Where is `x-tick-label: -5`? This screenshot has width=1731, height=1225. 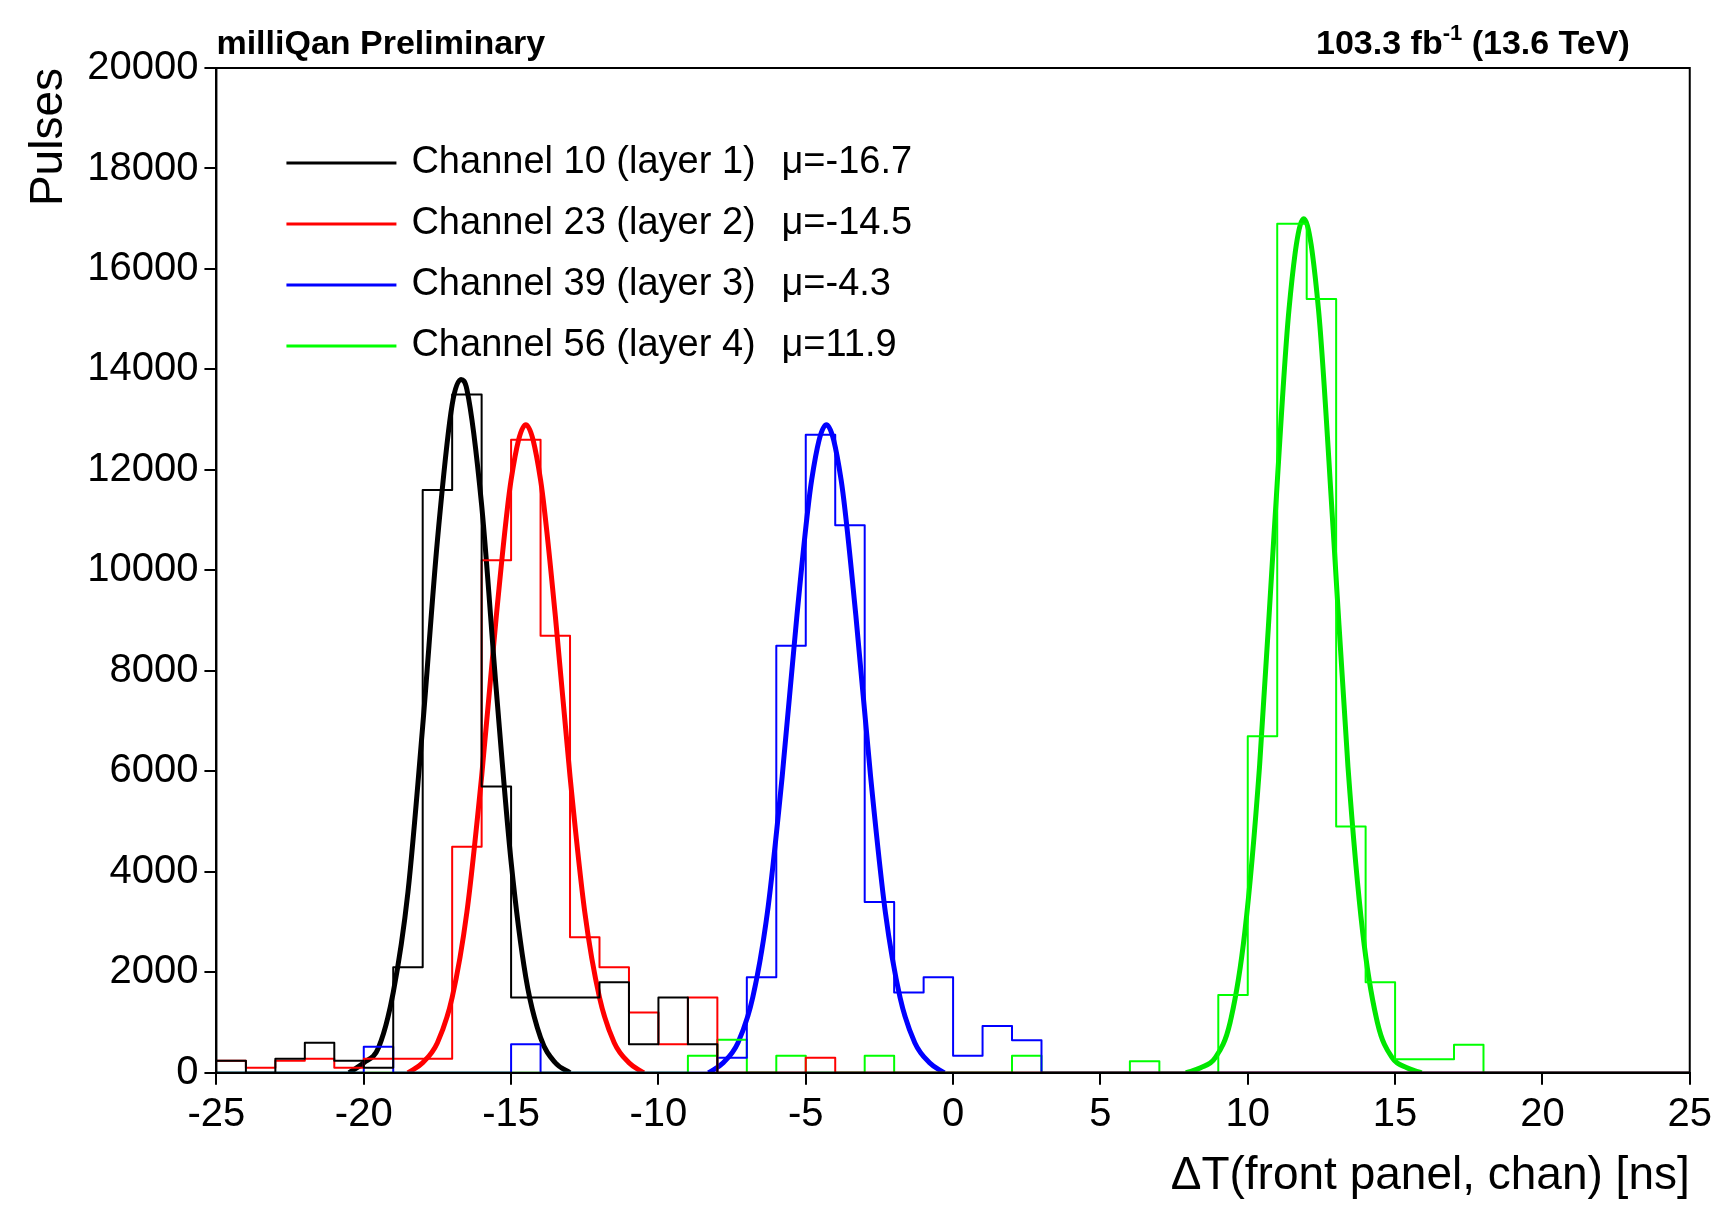 x-tick-label: -5 is located at coordinates (805, 1111).